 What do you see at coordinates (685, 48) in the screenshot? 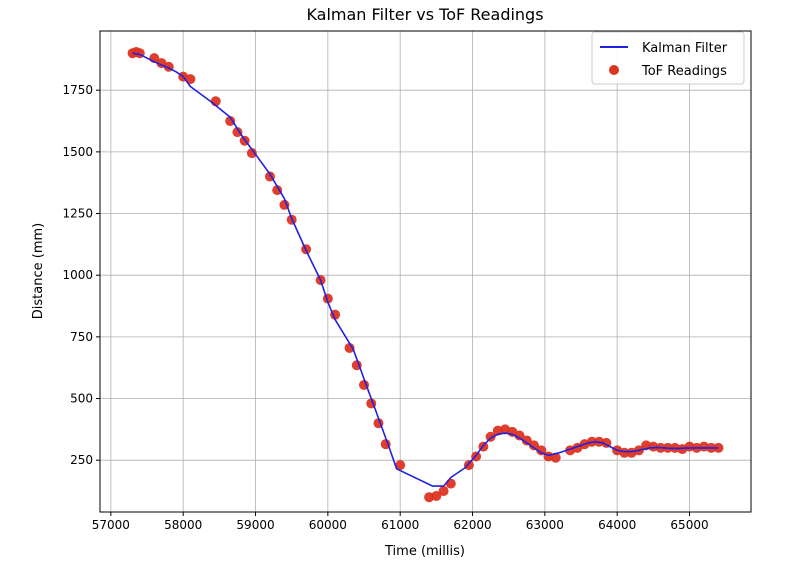
I see `legend-label-kalman: Kalman Filter` at bounding box center [685, 48].